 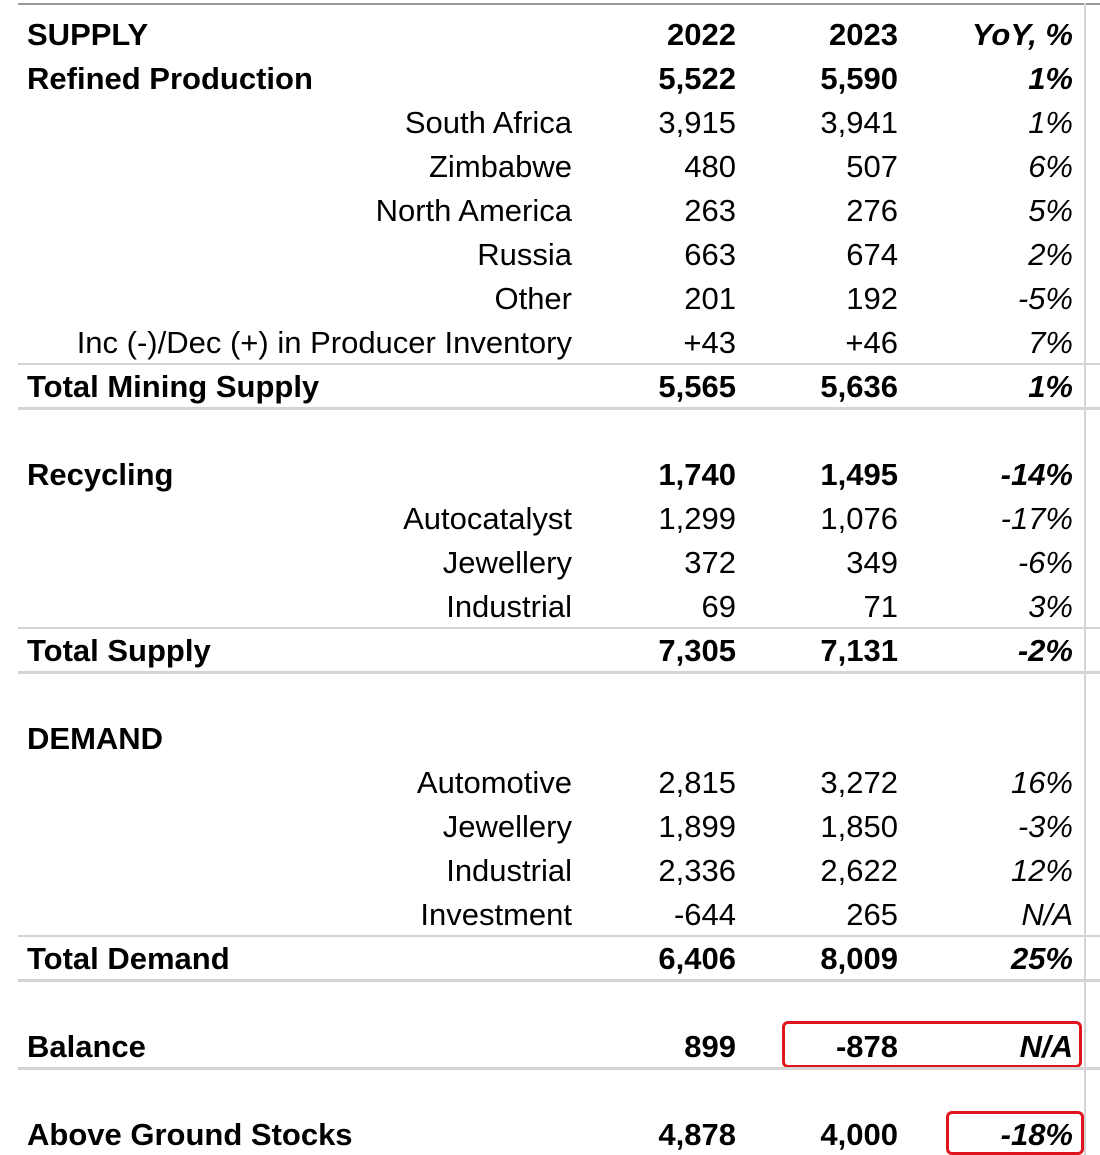 What do you see at coordinates (872, 298) in the screenshot?
I see `value-cell: 192` at bounding box center [872, 298].